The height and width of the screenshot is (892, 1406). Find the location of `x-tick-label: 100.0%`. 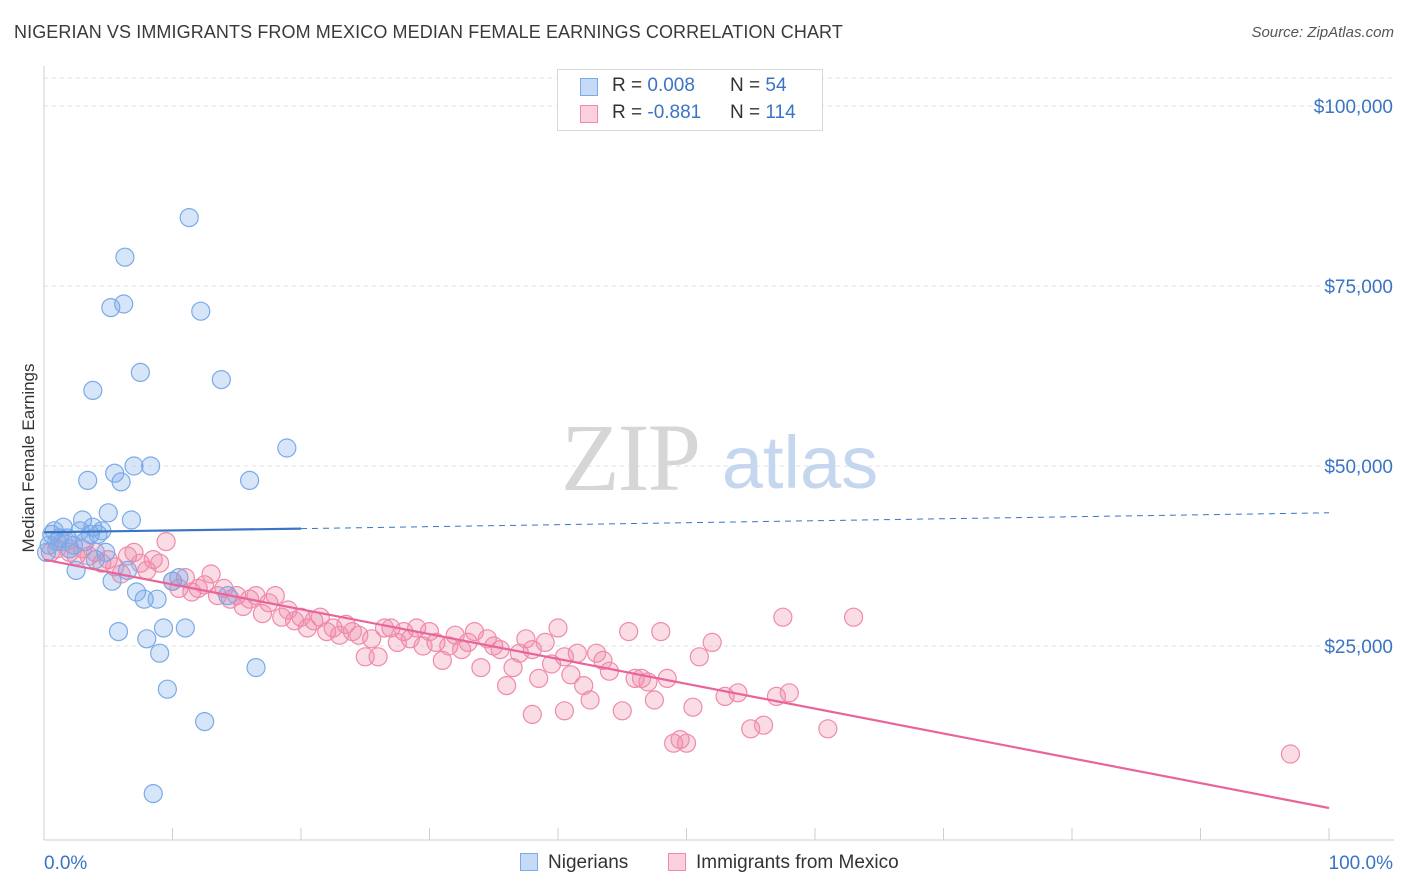

x-tick-label: 100.0% is located at coordinates (1361, 863).